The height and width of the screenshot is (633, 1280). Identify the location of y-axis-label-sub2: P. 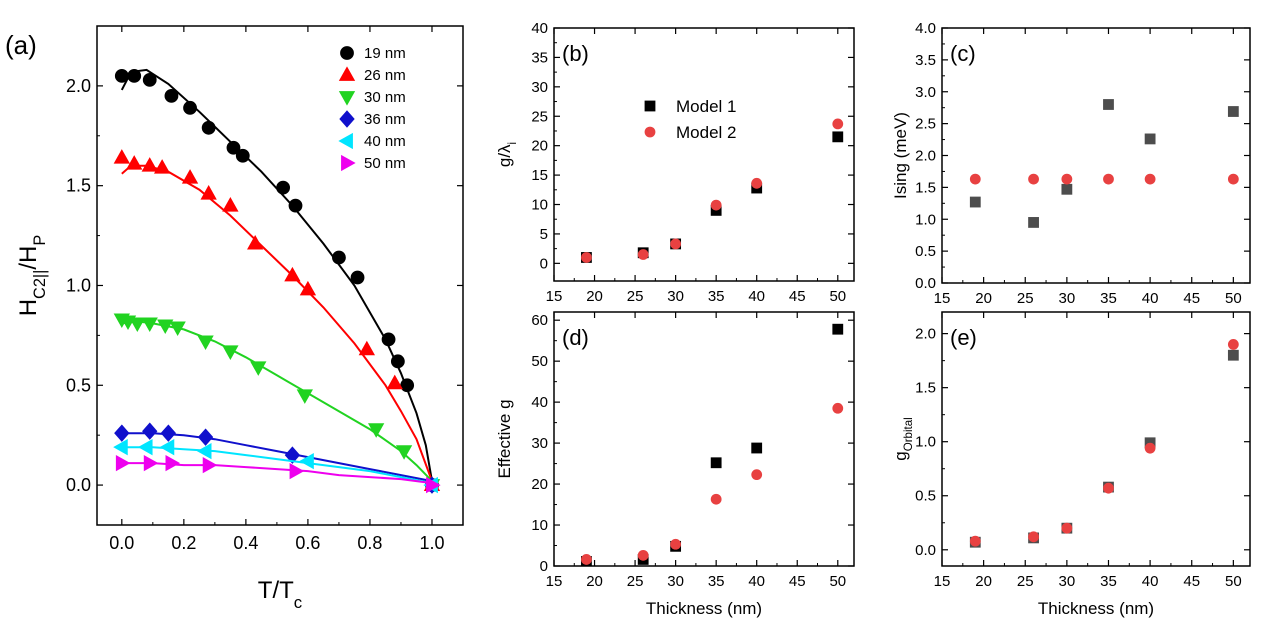
(40, 240).